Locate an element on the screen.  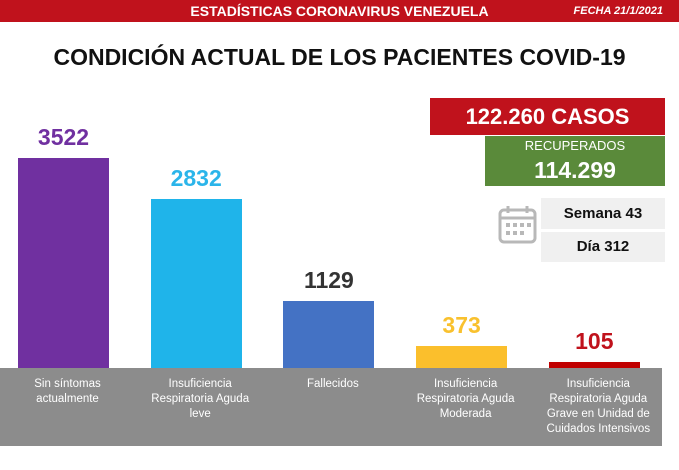
recovered-box is located at coordinates (575, 161).